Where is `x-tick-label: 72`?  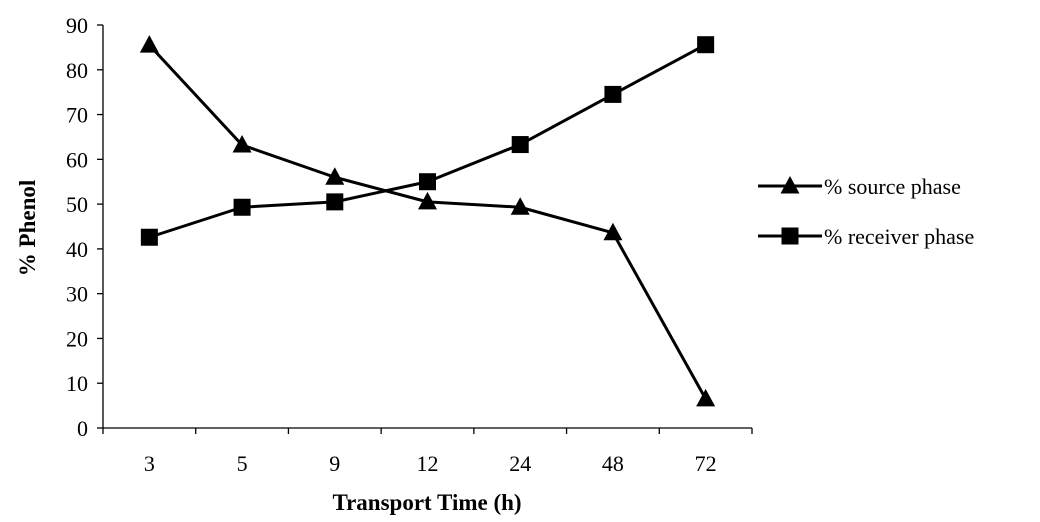 x-tick-label: 72 is located at coordinates (706, 463).